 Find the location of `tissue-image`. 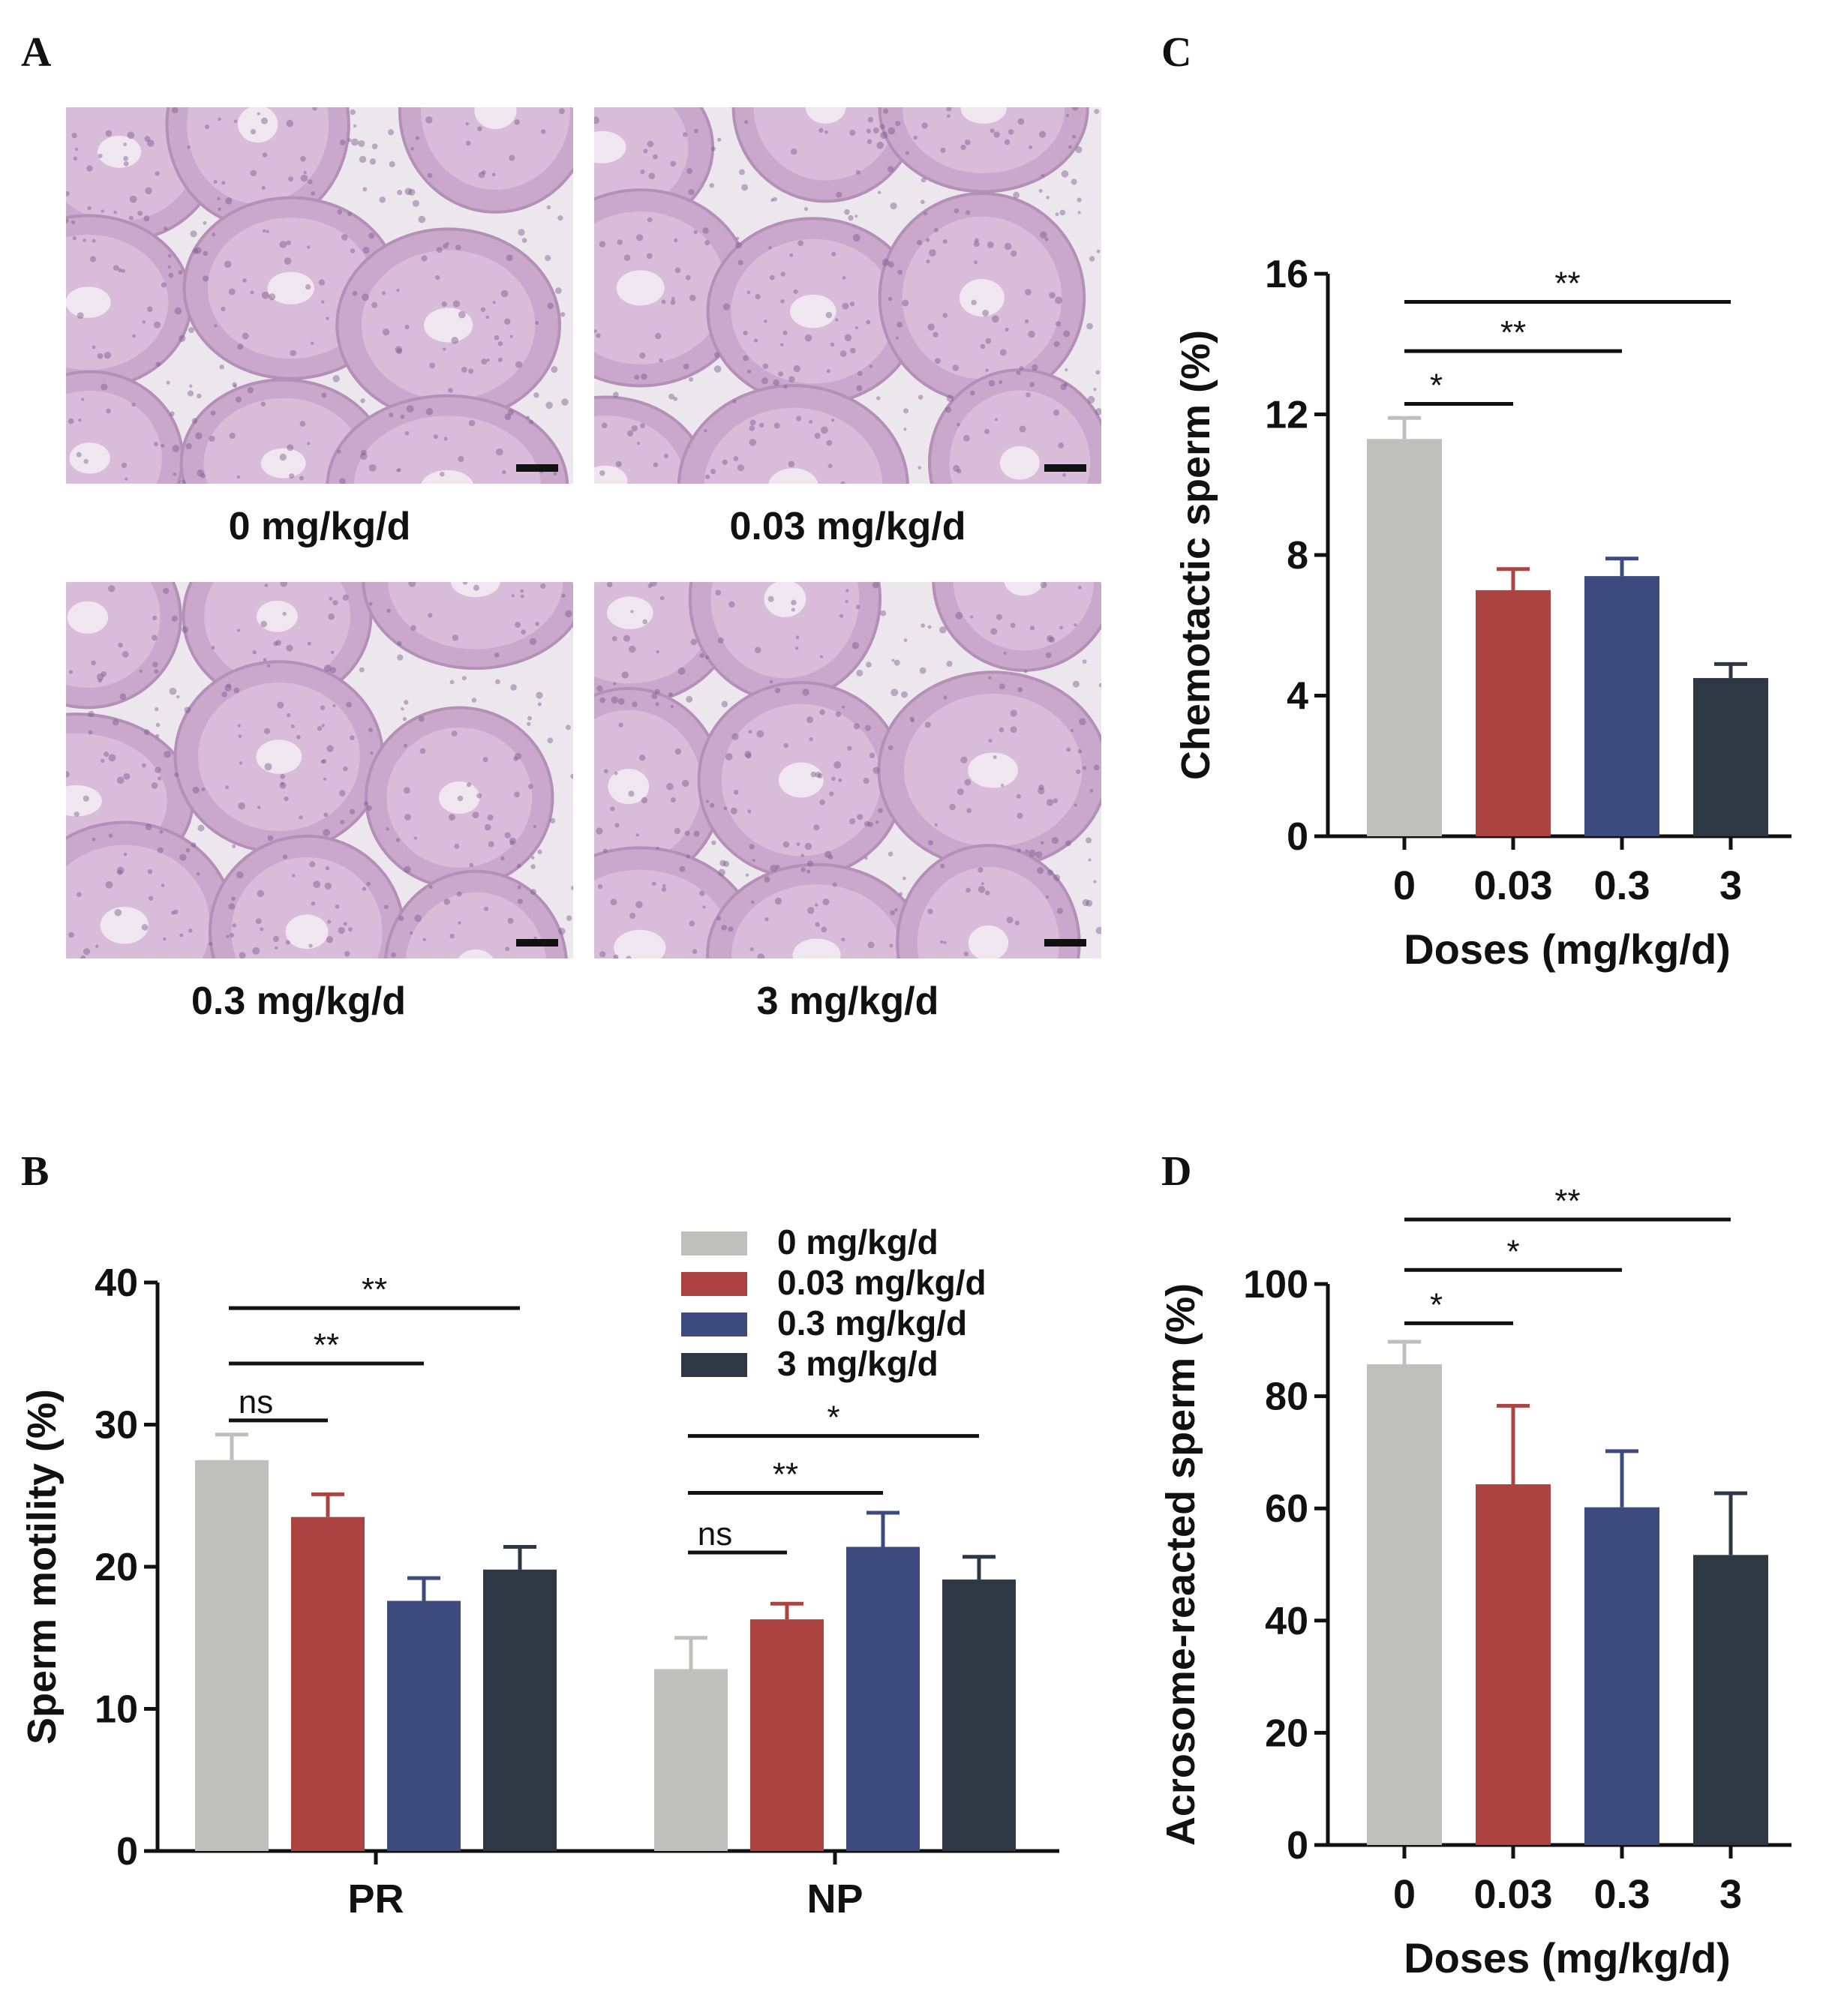

tissue-image is located at coordinates (320, 295).